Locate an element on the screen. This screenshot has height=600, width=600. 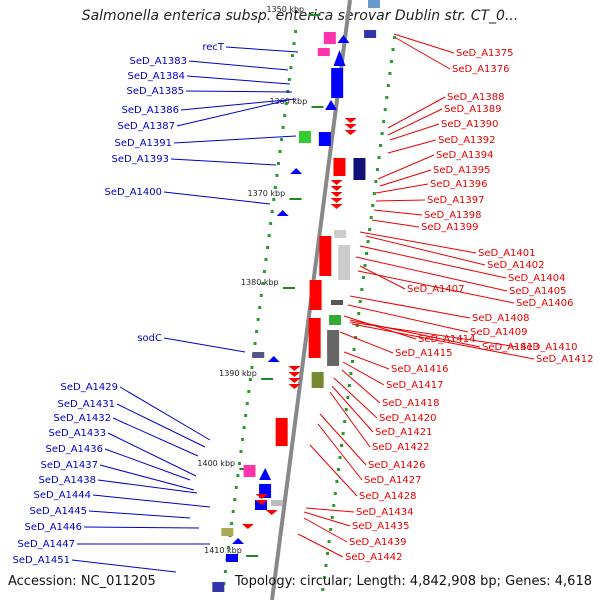
gene-label-left: SeD_A1437 is located at coordinates (70, 465).